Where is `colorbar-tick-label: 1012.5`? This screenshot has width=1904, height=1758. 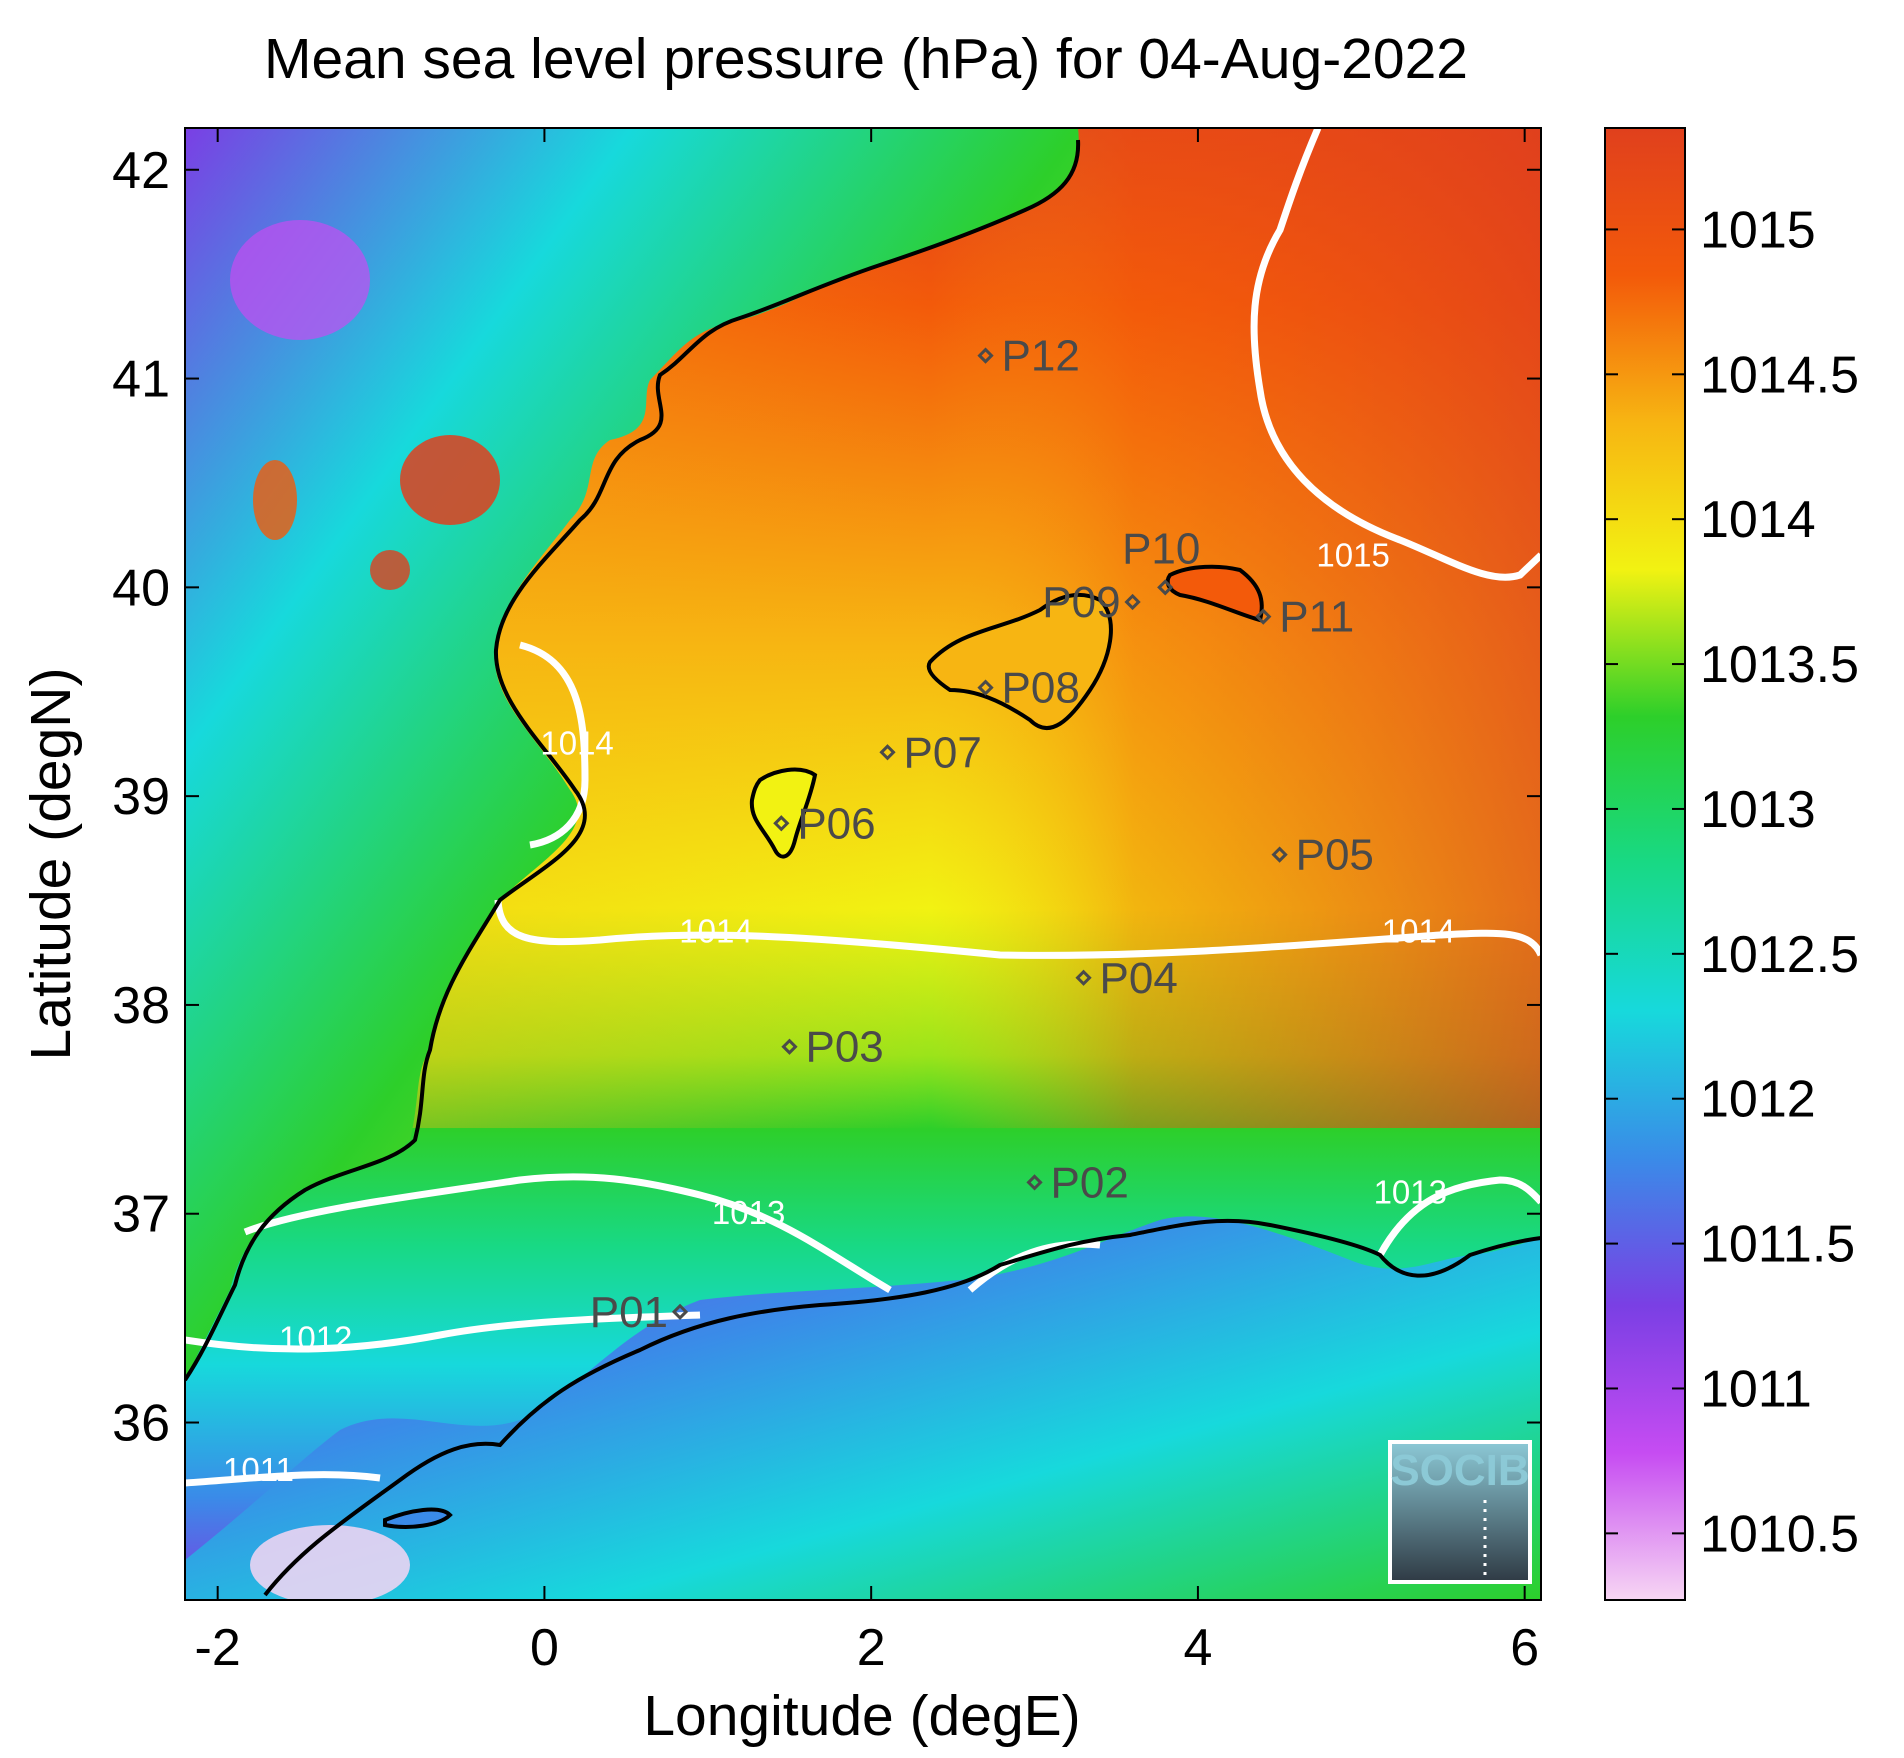
colorbar-tick-label: 1012.5 is located at coordinates (1779, 955).